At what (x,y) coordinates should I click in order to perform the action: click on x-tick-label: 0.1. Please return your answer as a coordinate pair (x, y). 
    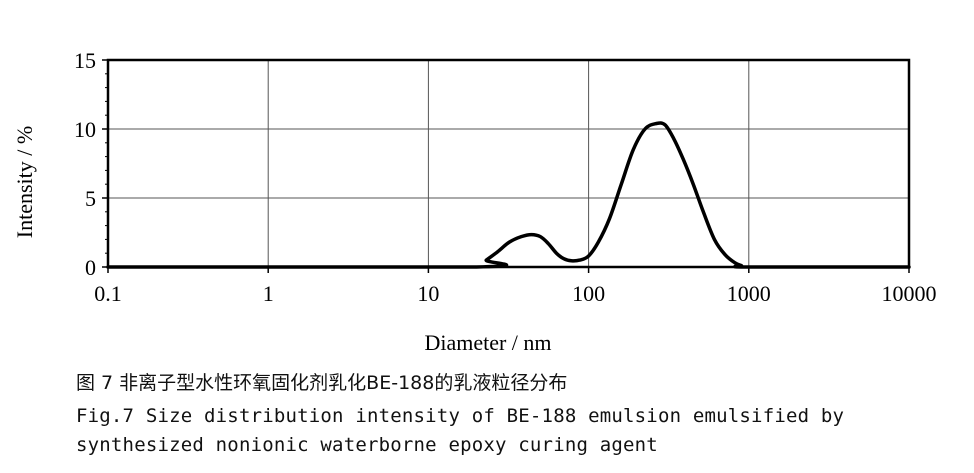
    Looking at the image, I should click on (108, 293).